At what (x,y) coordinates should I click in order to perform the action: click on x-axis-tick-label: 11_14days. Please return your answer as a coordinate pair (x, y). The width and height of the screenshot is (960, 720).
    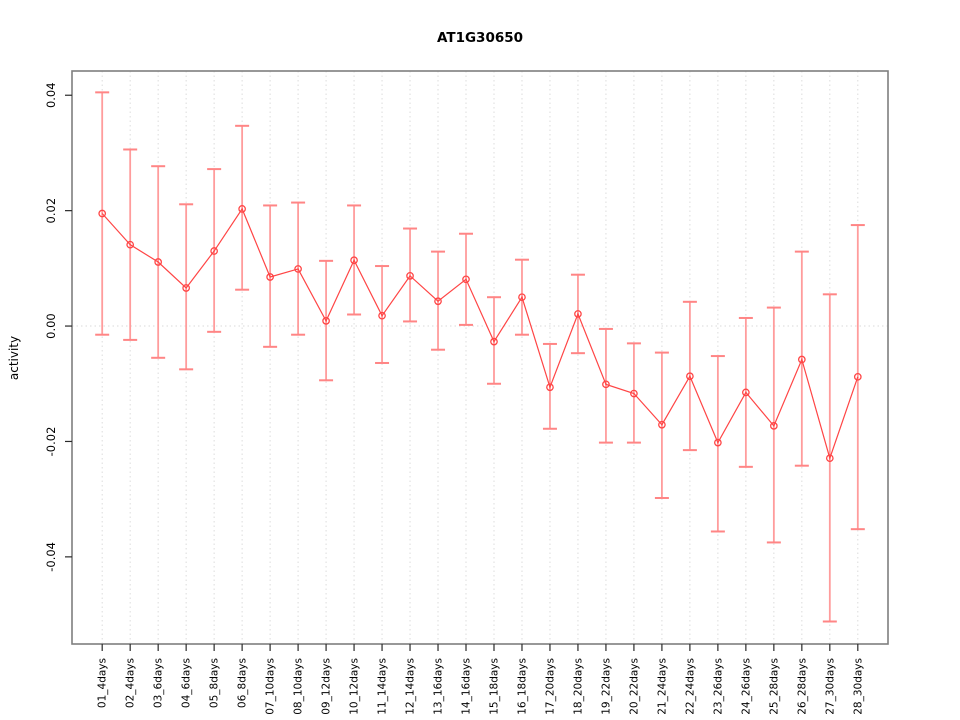
    Looking at the image, I should click on (383, 686).